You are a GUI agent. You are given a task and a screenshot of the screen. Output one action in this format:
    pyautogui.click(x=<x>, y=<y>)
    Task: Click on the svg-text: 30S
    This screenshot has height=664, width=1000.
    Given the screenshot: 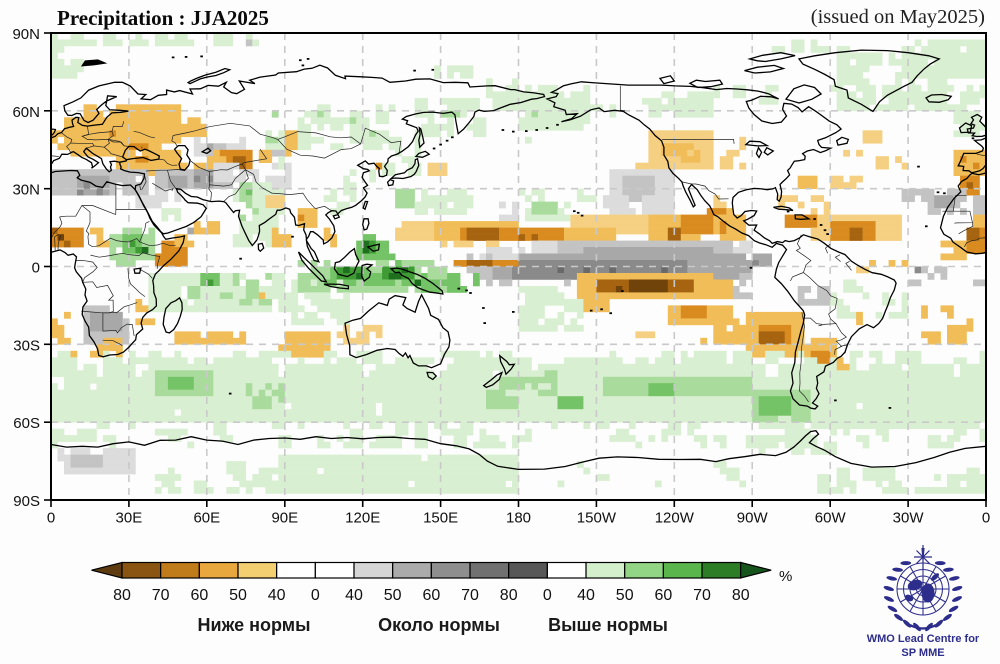 What is the action you would take?
    pyautogui.click(x=26, y=345)
    